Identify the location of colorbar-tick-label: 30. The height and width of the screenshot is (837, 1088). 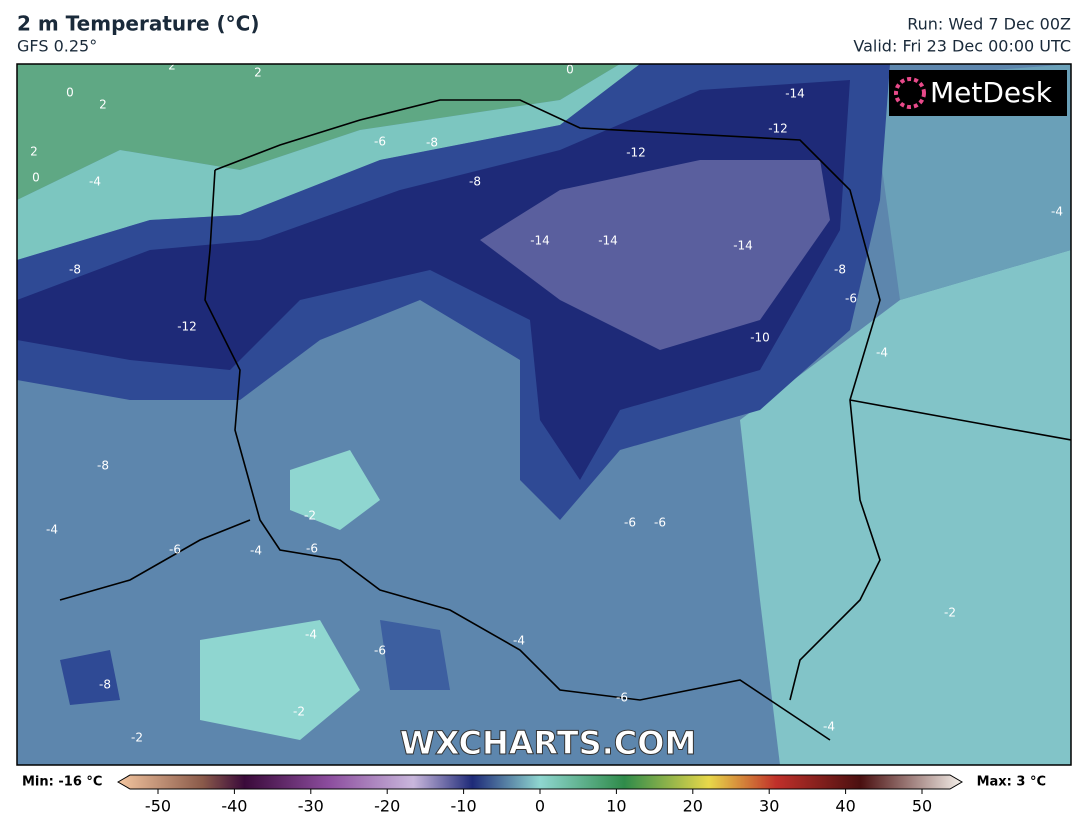
(769, 806).